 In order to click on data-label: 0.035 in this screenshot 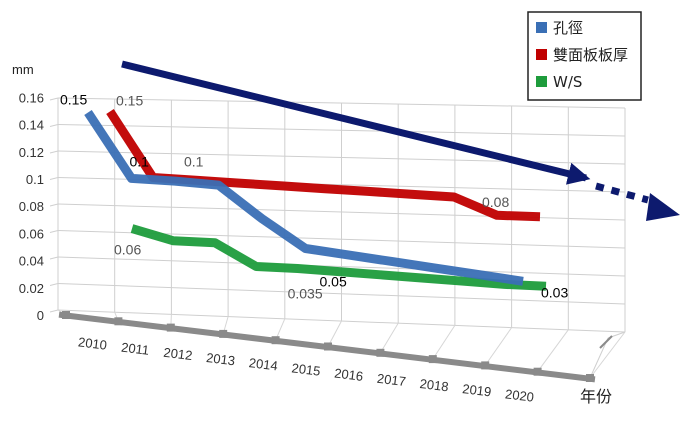, I will do `click(305, 293)`.